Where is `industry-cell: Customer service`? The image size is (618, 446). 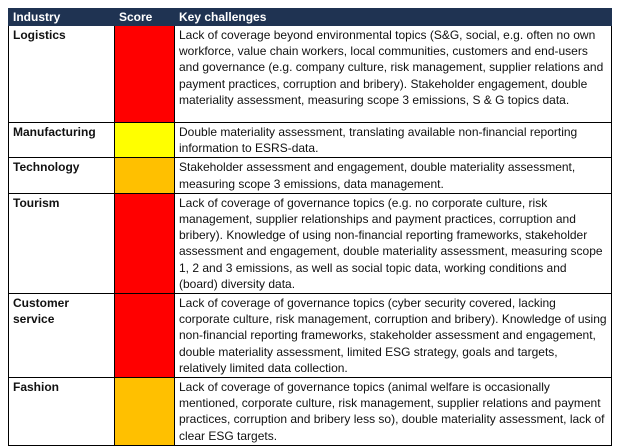 industry-cell: Customer service is located at coordinates (61, 336).